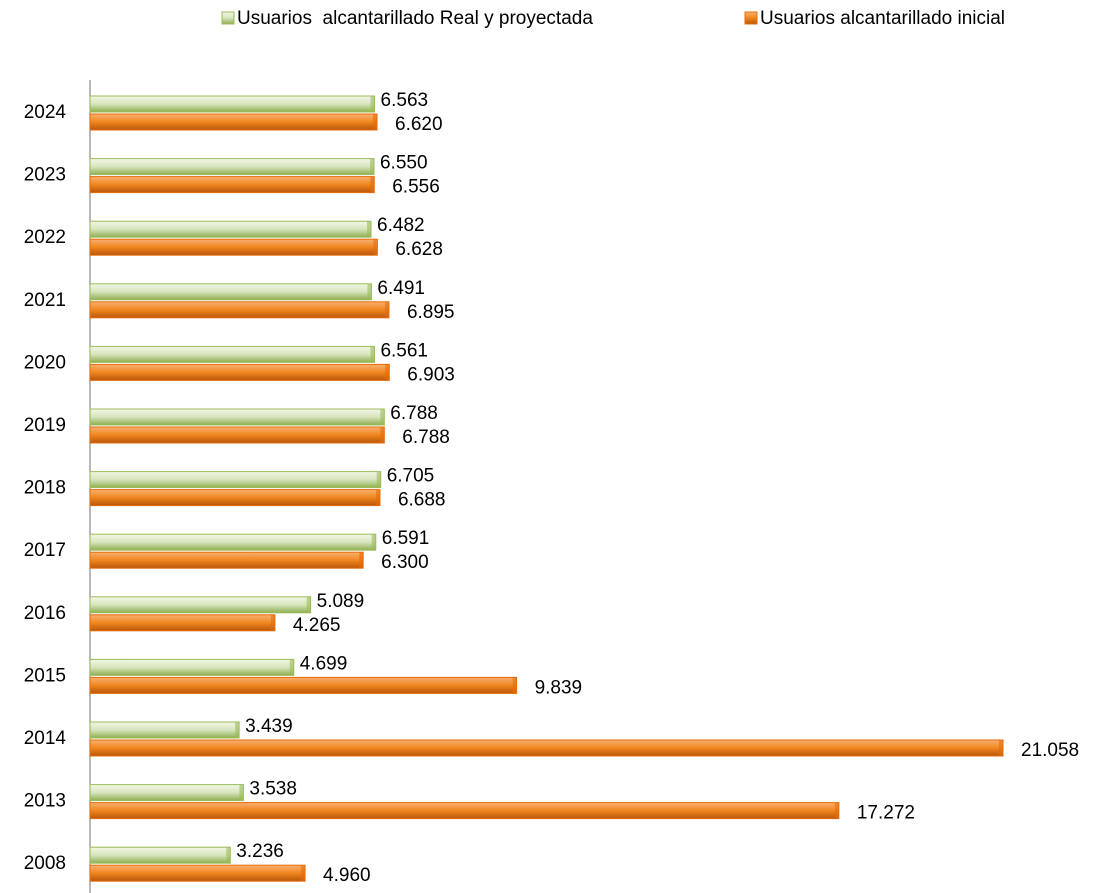 This screenshot has width=1101, height=893. I want to click on data-label: 6.561, so click(404, 350).